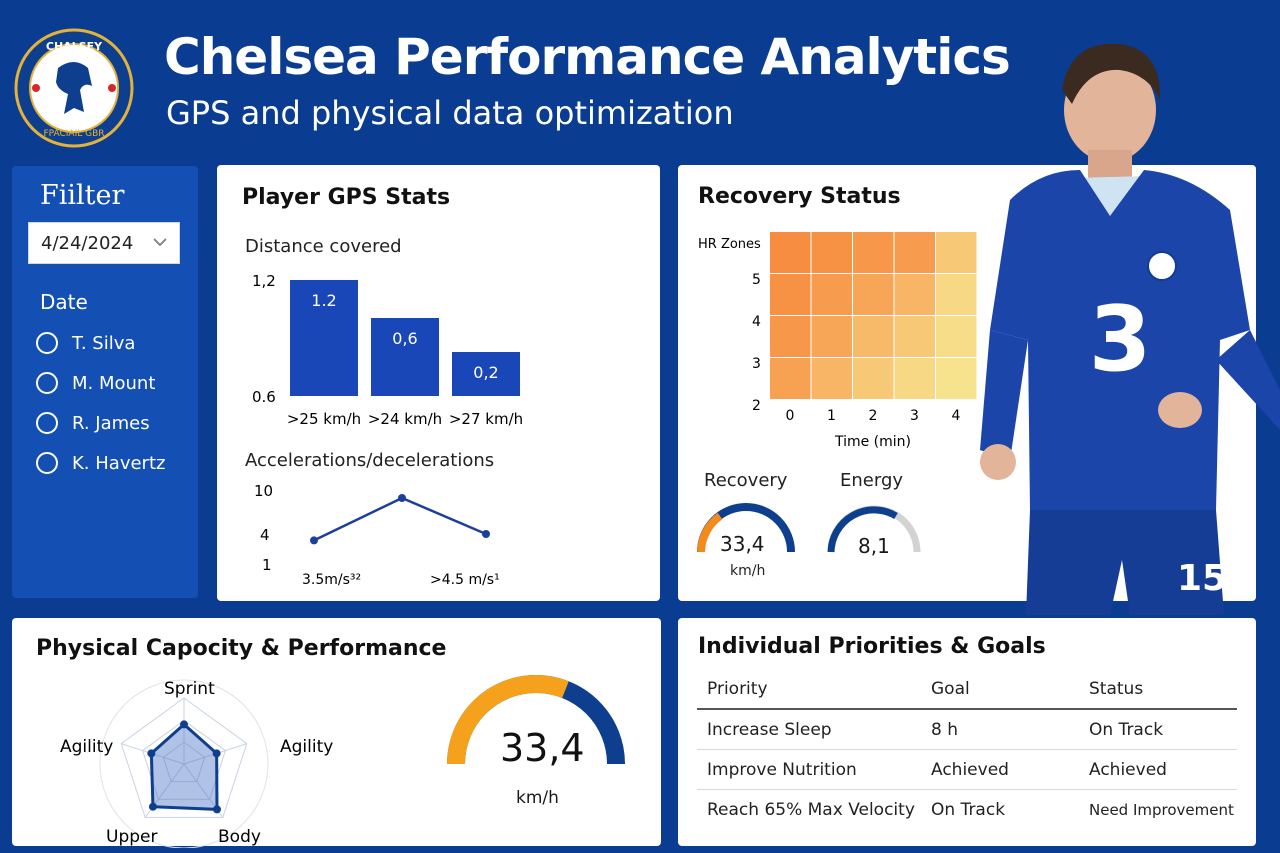 The width and height of the screenshot is (1280, 853). What do you see at coordinates (970, 769) in the screenshot?
I see `goal-cell: Achieved` at bounding box center [970, 769].